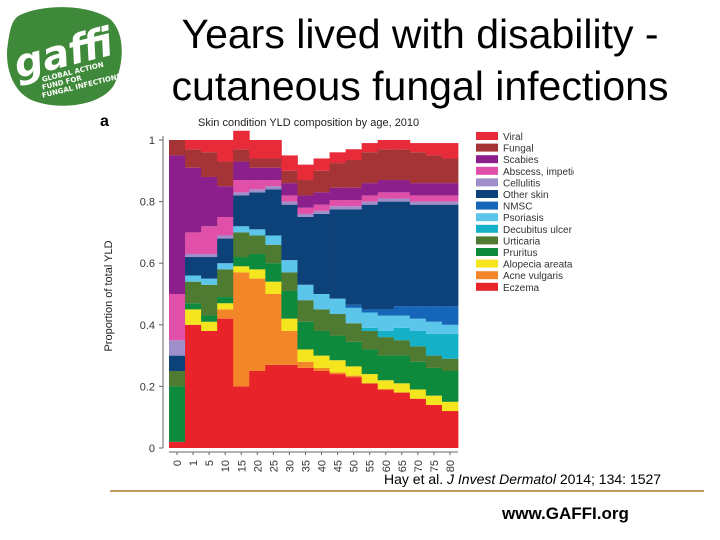 This screenshot has width=720, height=540. What do you see at coordinates (510, 218) in the screenshot?
I see `legend-item-psoriasis: Psoriasis` at bounding box center [510, 218].